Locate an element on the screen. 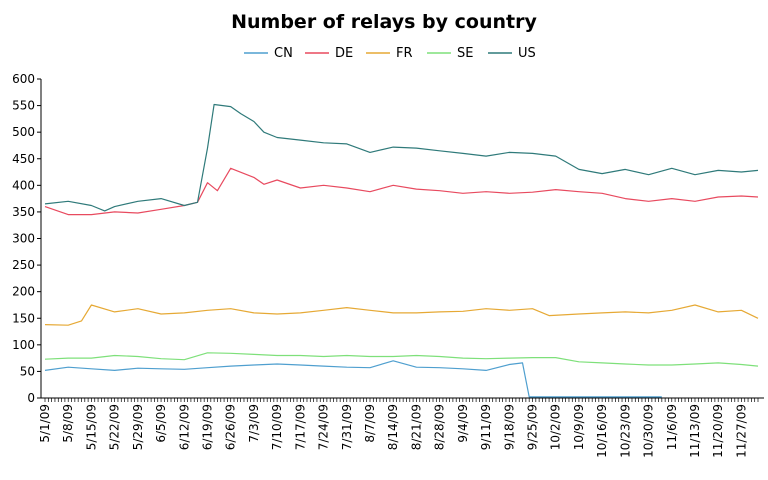  legend-label-se: SE is located at coordinates (465, 53).